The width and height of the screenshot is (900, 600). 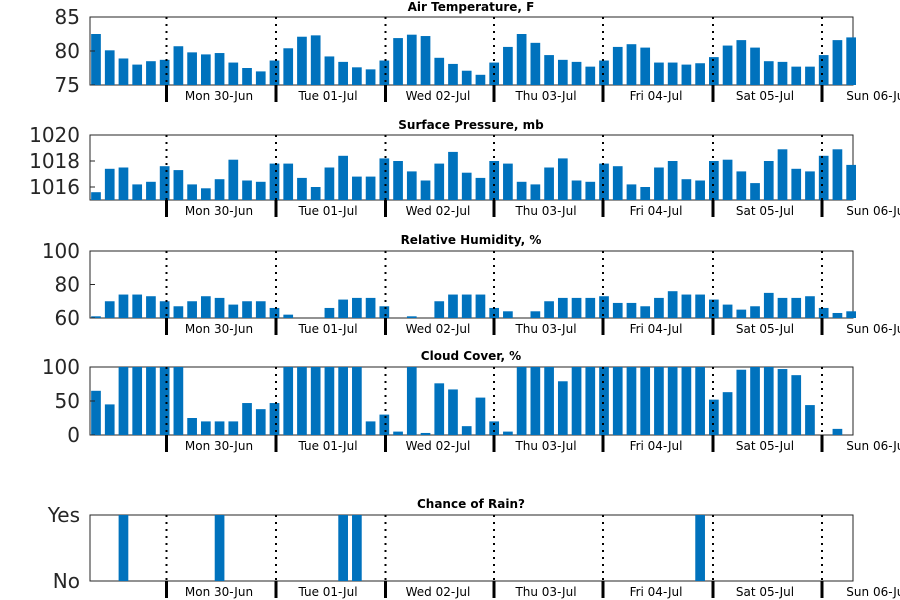 I want to click on y-tick-label: 50, so click(x=67, y=401).